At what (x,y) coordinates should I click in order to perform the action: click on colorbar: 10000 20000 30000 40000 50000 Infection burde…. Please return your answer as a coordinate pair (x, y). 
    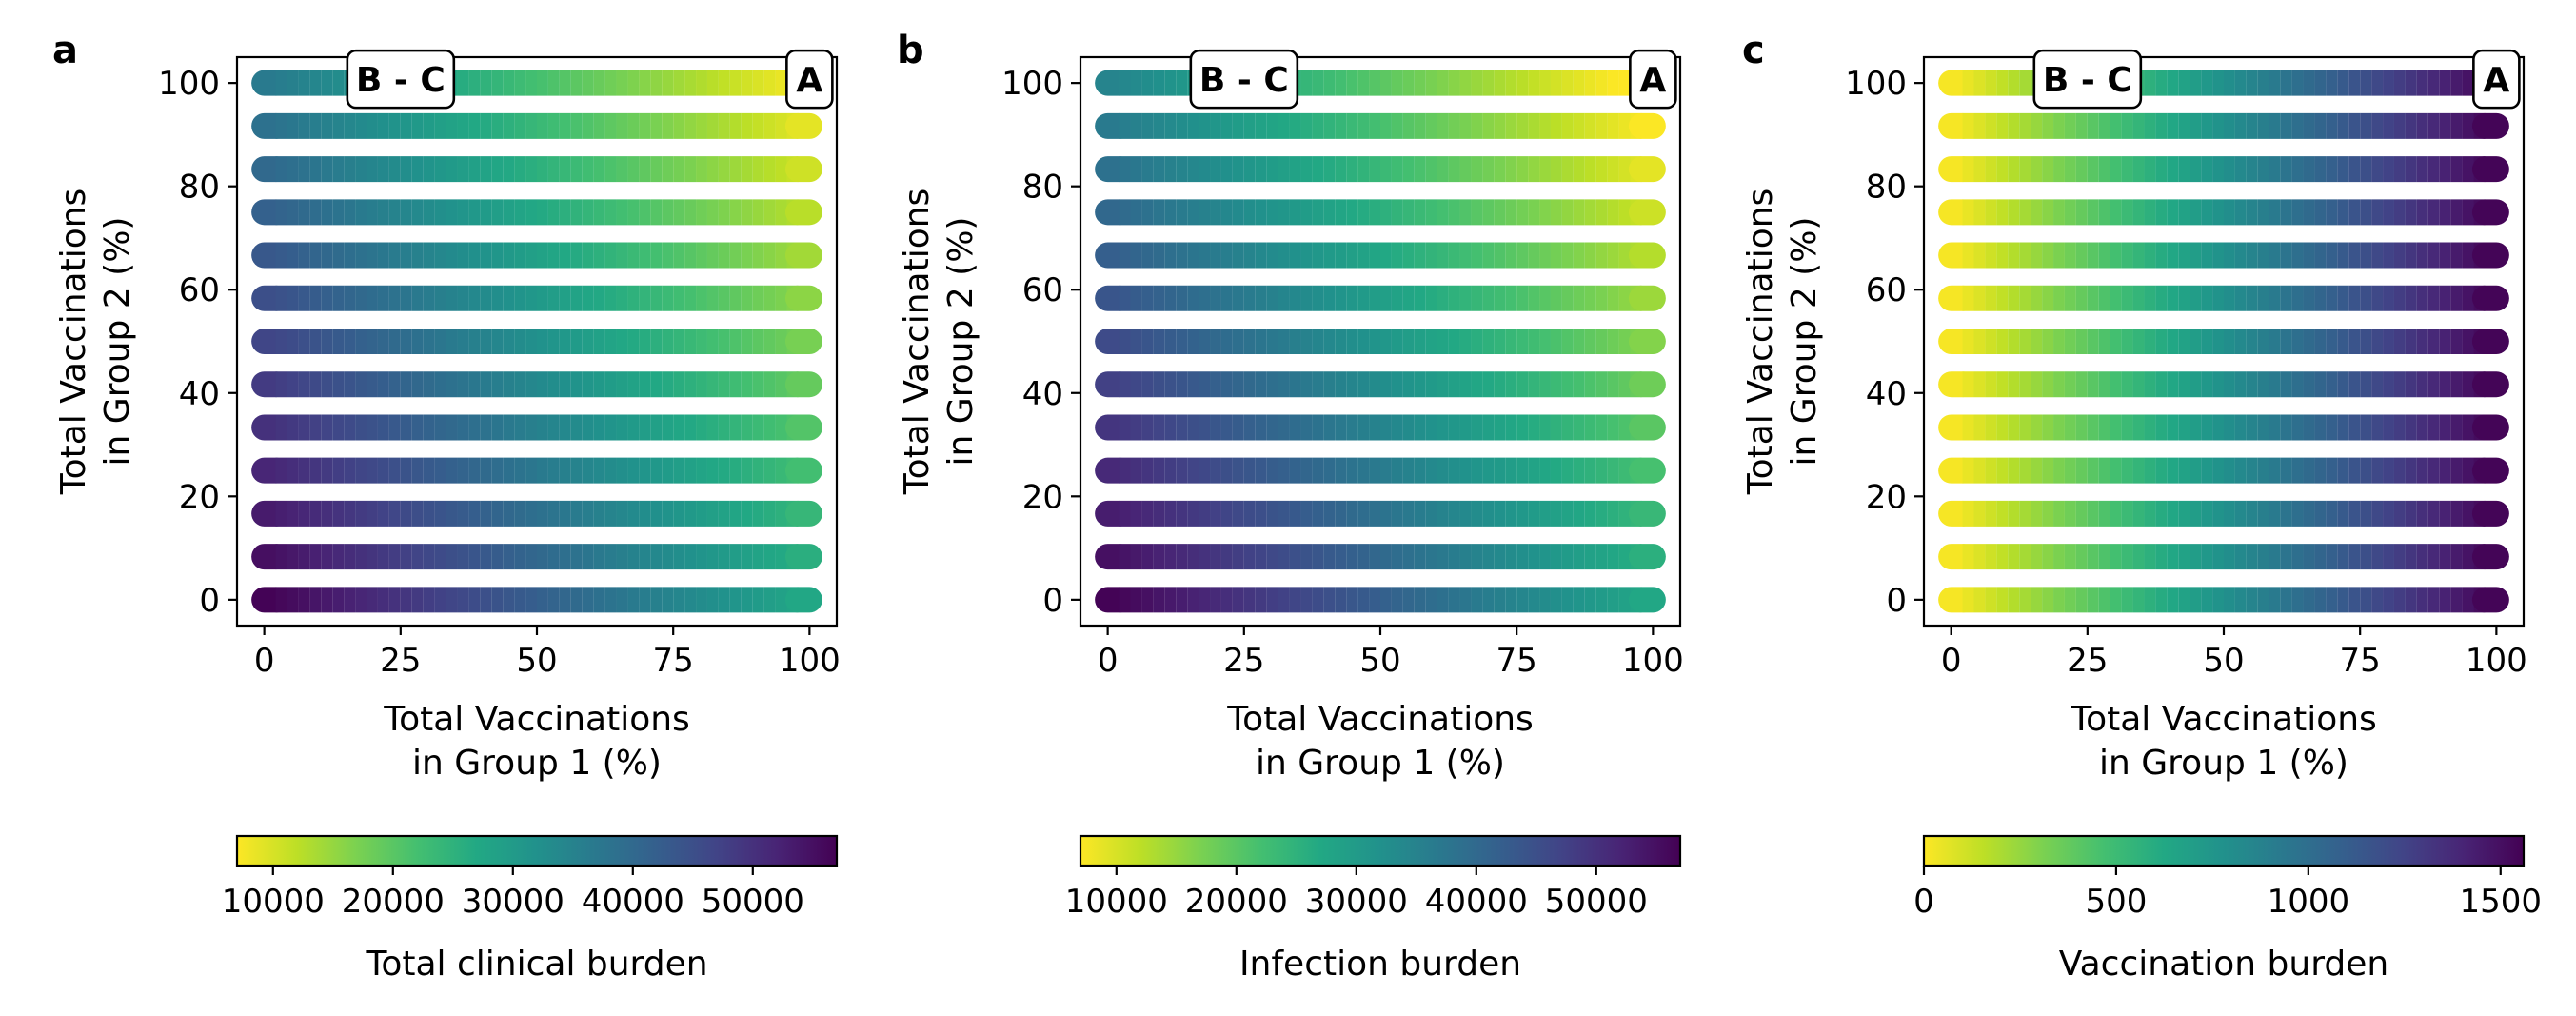
    Looking at the image, I should click on (1373, 909).